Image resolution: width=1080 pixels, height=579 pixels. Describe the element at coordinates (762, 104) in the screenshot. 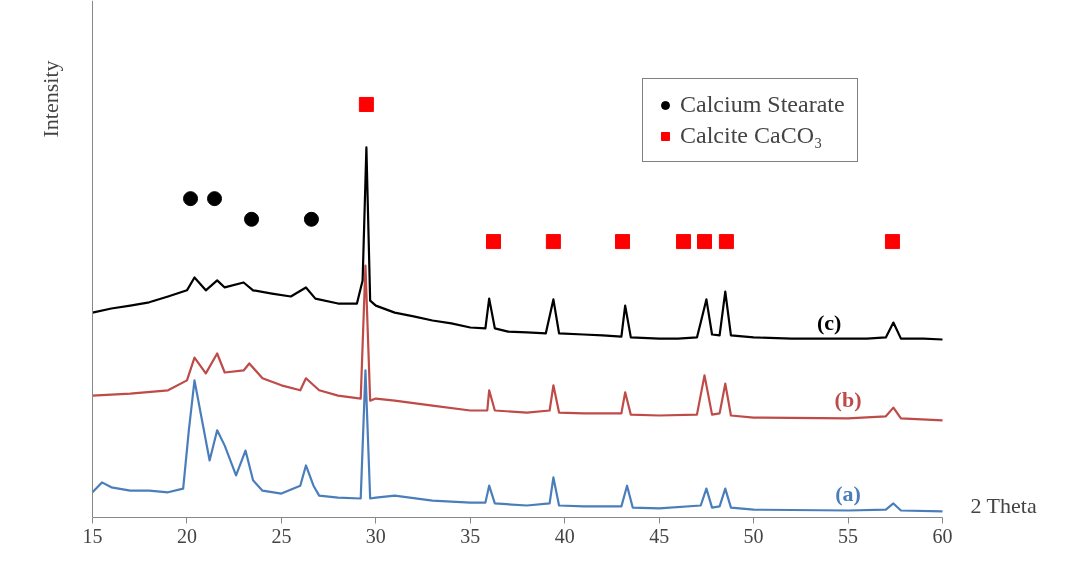

I see `legend-label: Calcium Stearate` at that location.